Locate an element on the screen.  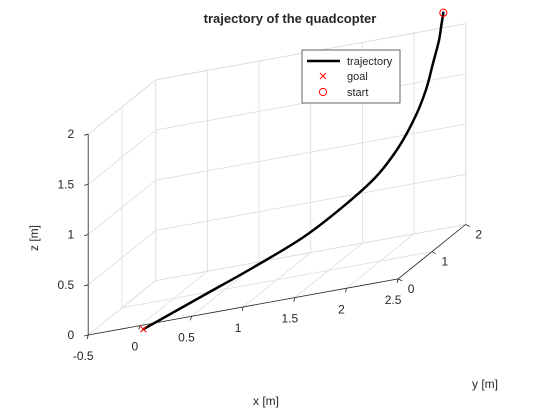
x-tick-label: -0.5 is located at coordinates (83, 356).